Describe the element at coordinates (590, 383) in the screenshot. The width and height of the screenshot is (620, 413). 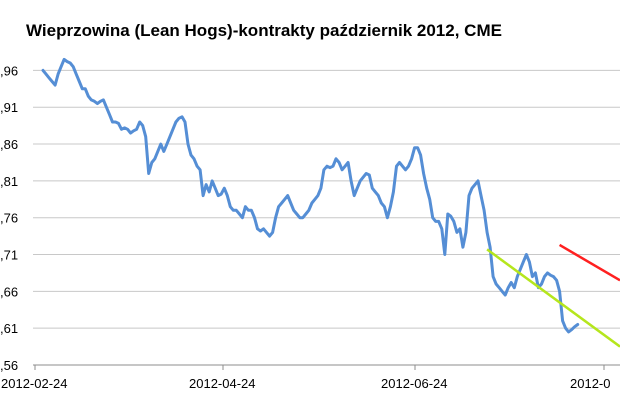
I see `x-tick-label: 2012-0` at that location.